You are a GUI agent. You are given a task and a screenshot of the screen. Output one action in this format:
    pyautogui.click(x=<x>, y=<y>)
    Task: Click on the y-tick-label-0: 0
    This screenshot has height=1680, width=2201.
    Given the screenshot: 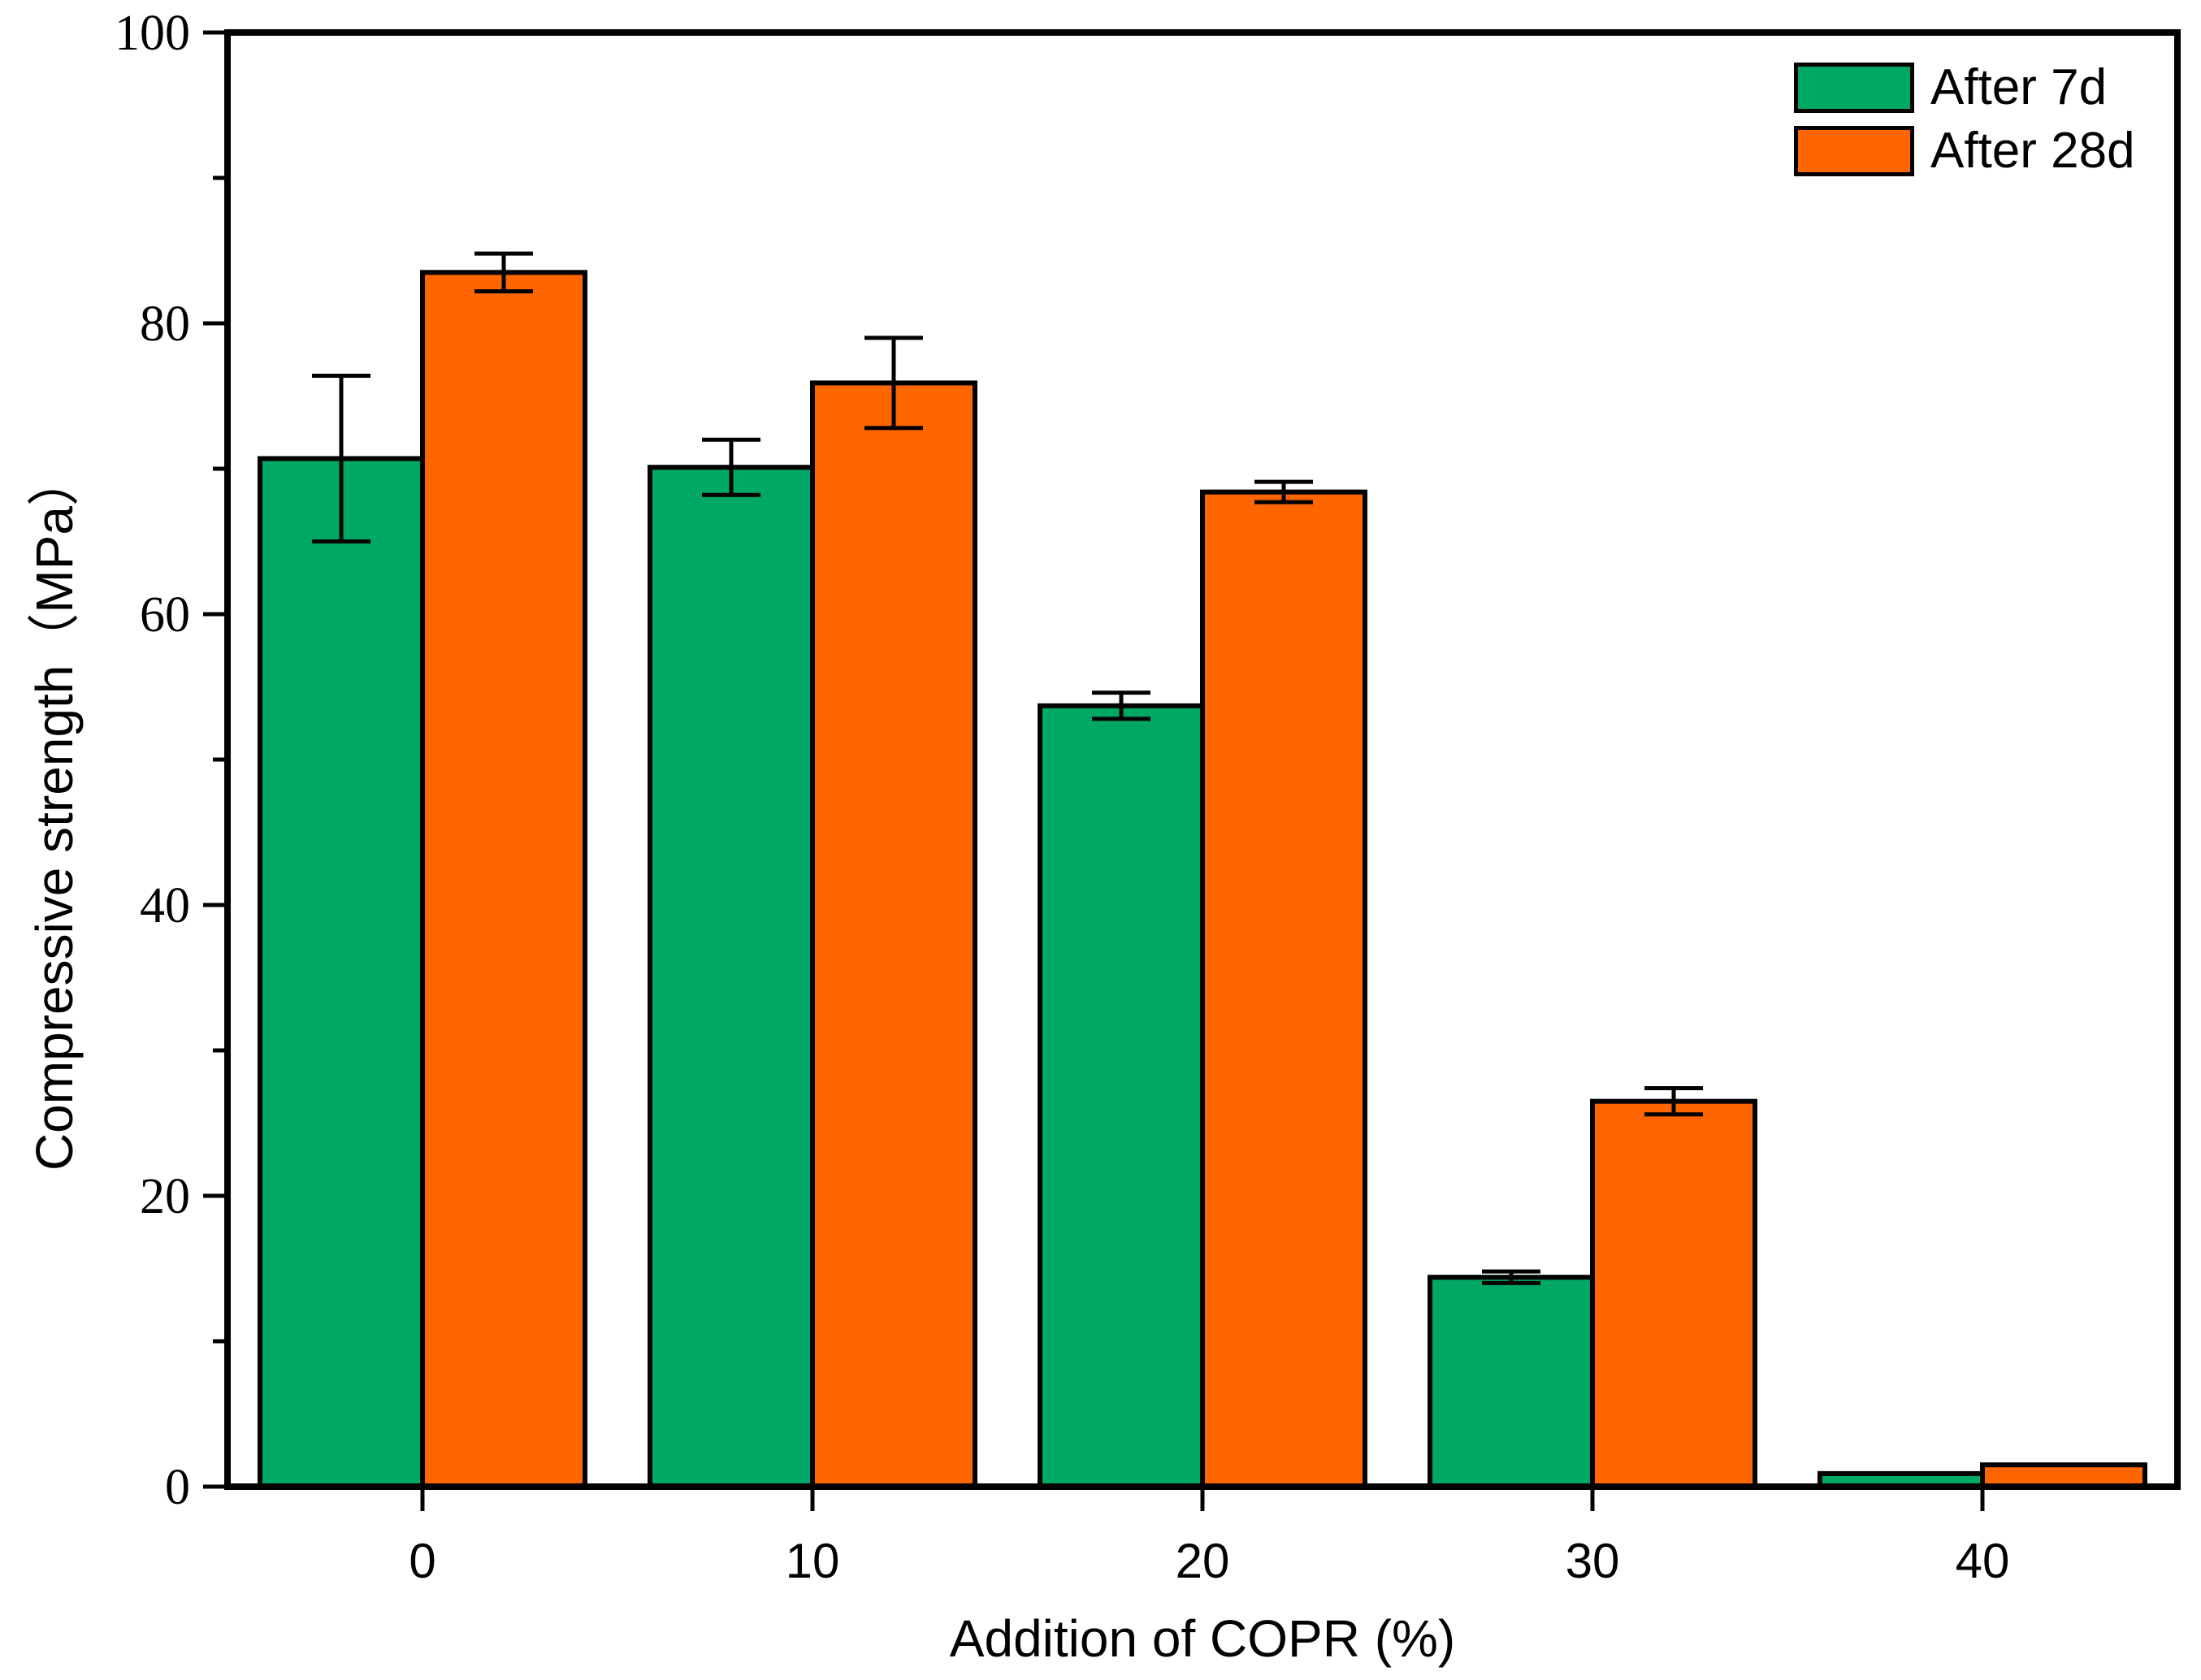 What is the action you would take?
    pyautogui.click(x=177, y=1488)
    